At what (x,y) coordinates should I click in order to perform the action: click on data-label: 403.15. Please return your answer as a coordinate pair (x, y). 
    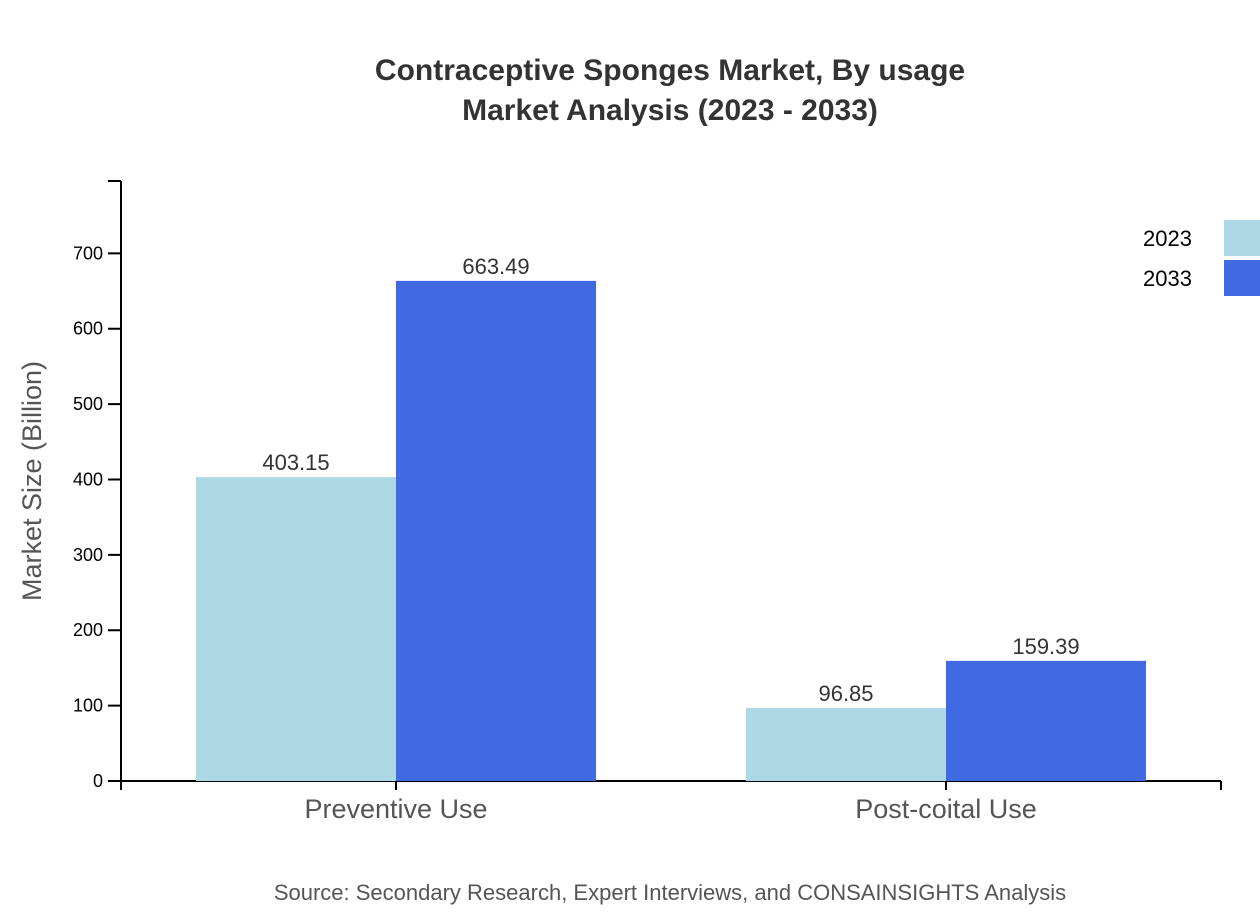
    Looking at the image, I should click on (295, 462).